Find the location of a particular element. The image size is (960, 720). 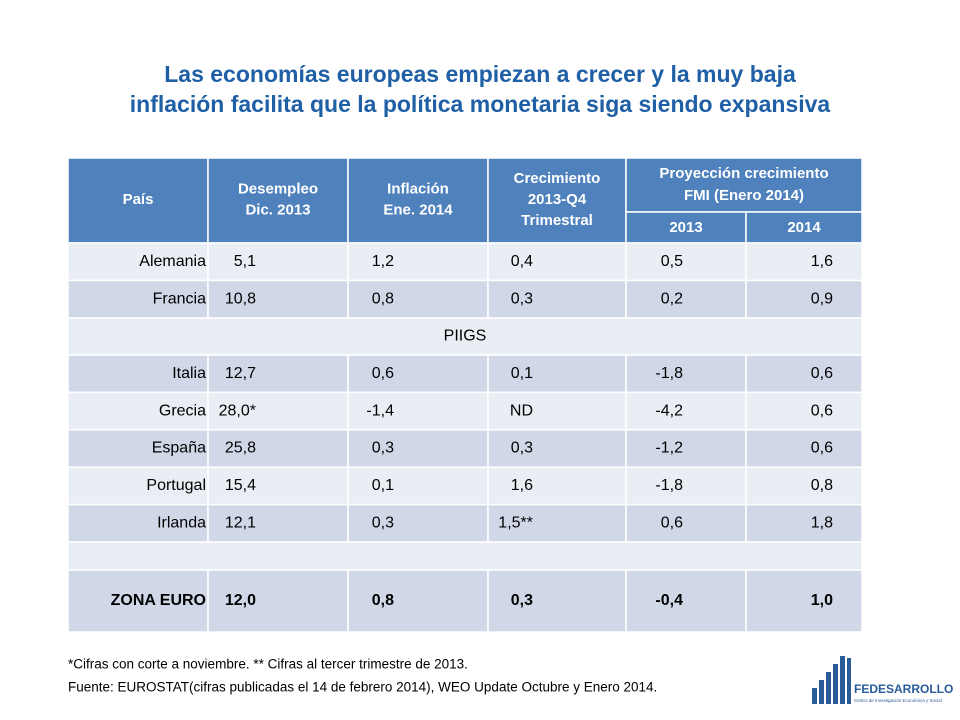

blank-row is located at coordinates (465, 556).